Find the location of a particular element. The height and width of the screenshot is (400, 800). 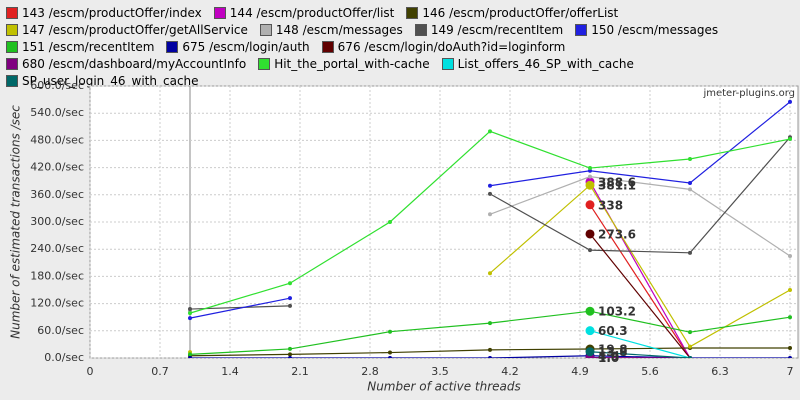

legend-label: 680 /escm/dashboard/myAccountInfo is located at coordinates (134, 64).